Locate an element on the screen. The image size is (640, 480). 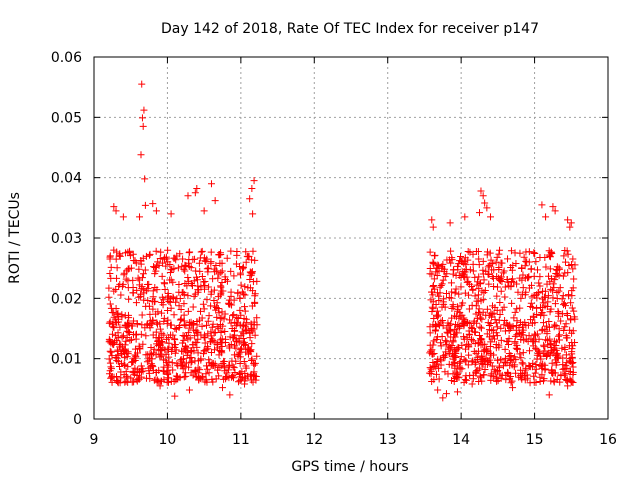
x-axis-label: GPS time / hours is located at coordinates (349, 467).